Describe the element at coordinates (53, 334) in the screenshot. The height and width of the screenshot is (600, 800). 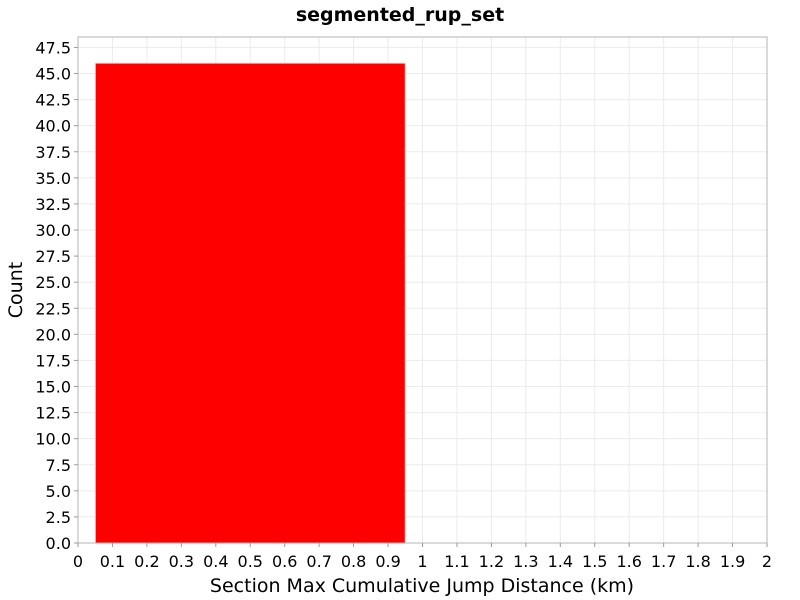
I see `y-tick-label: 20.0` at that location.